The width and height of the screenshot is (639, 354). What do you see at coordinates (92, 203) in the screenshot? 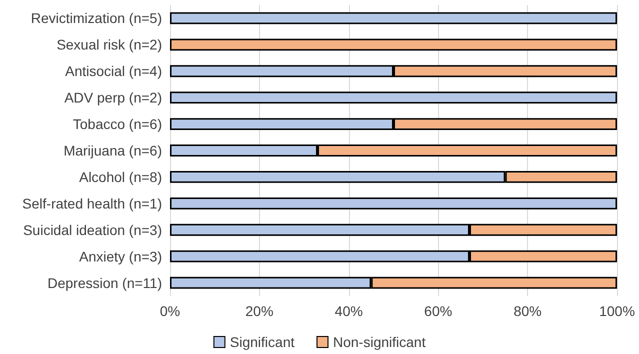
I see `y-tick-label: Self-rated health (n=1)` at bounding box center [92, 203].